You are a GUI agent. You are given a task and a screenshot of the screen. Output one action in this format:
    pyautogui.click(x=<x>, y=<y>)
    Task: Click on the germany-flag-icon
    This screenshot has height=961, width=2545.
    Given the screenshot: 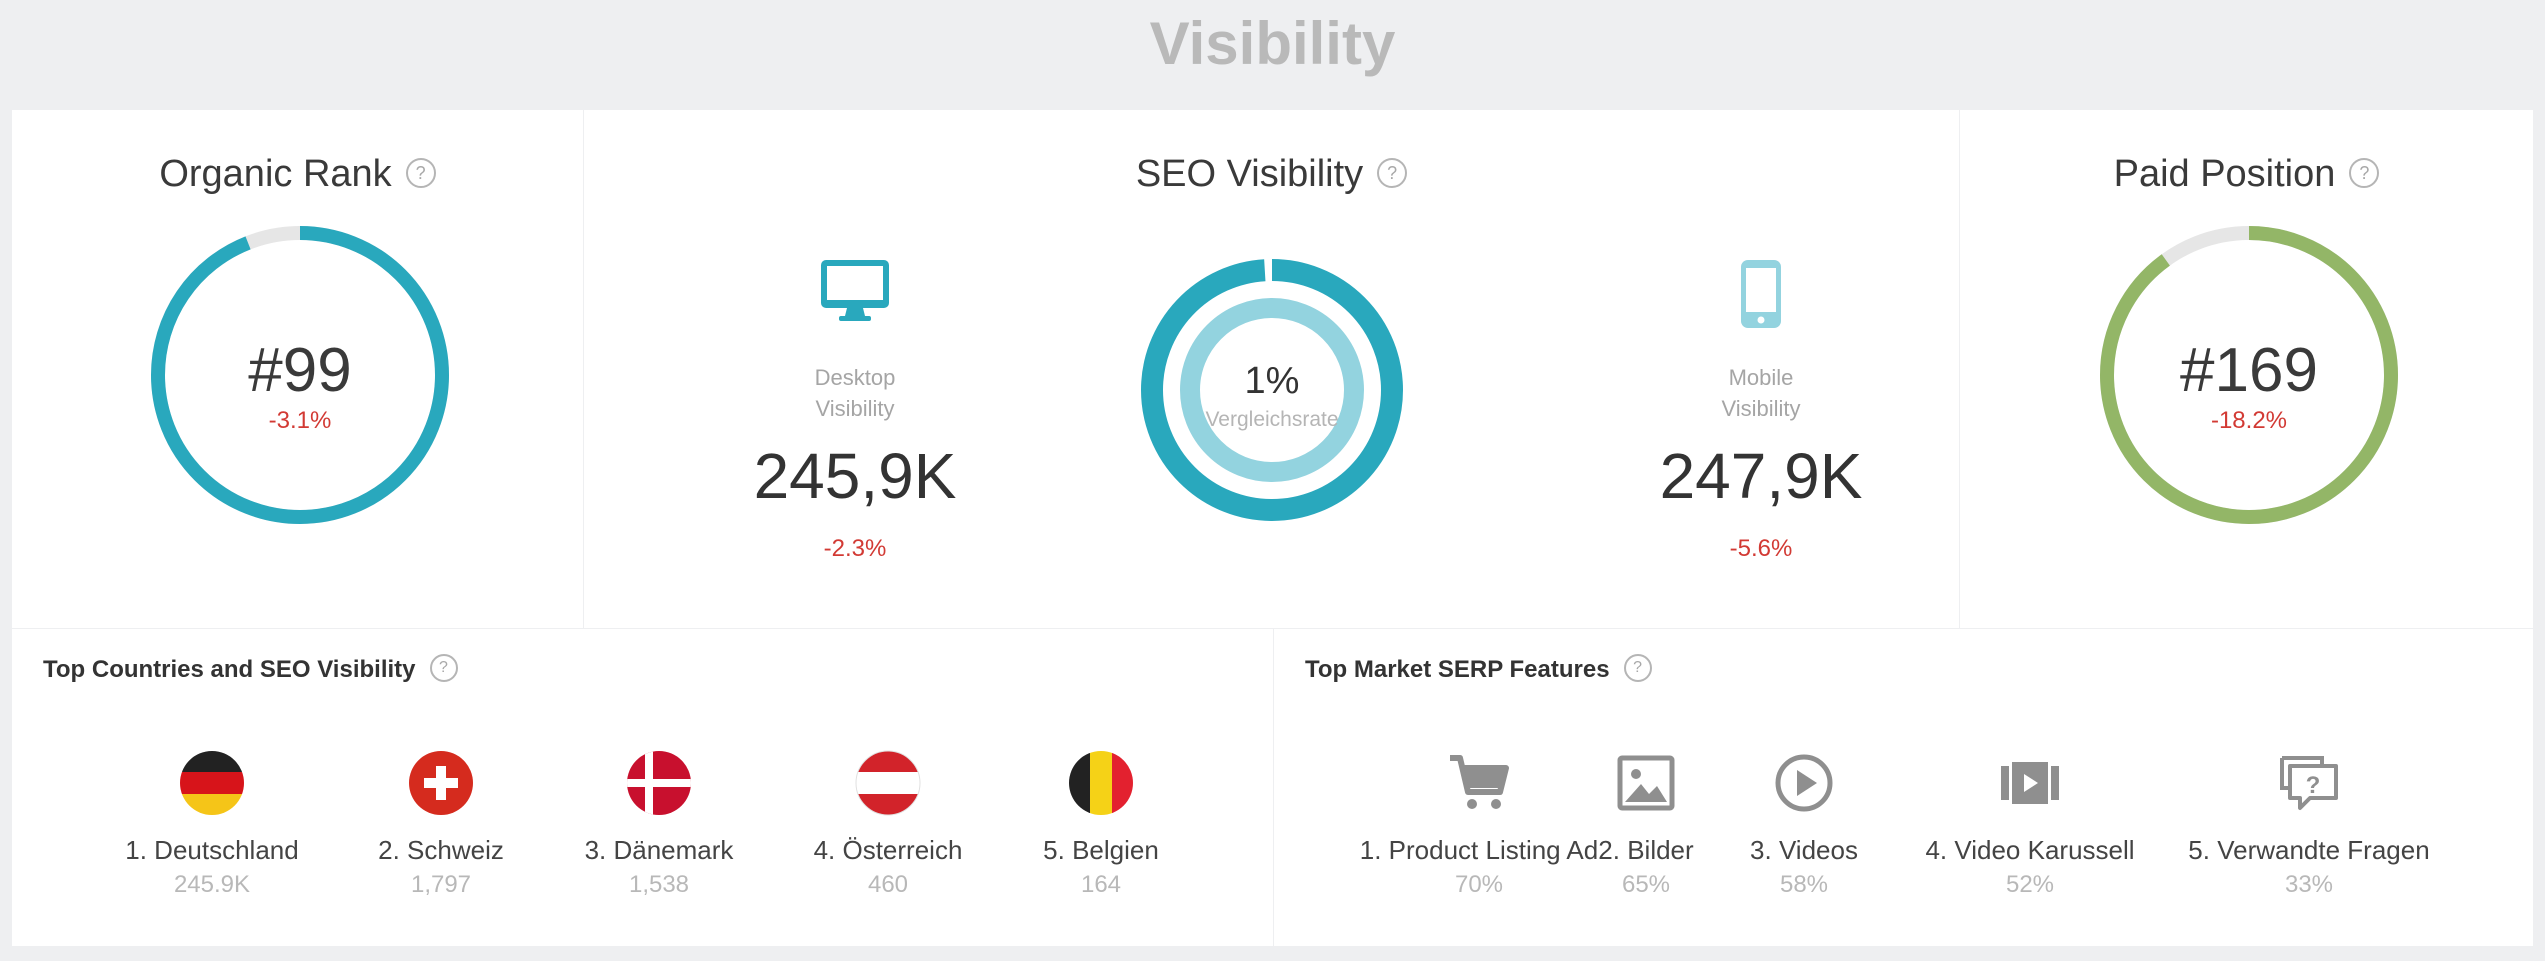 What is the action you would take?
    pyautogui.click(x=212, y=783)
    